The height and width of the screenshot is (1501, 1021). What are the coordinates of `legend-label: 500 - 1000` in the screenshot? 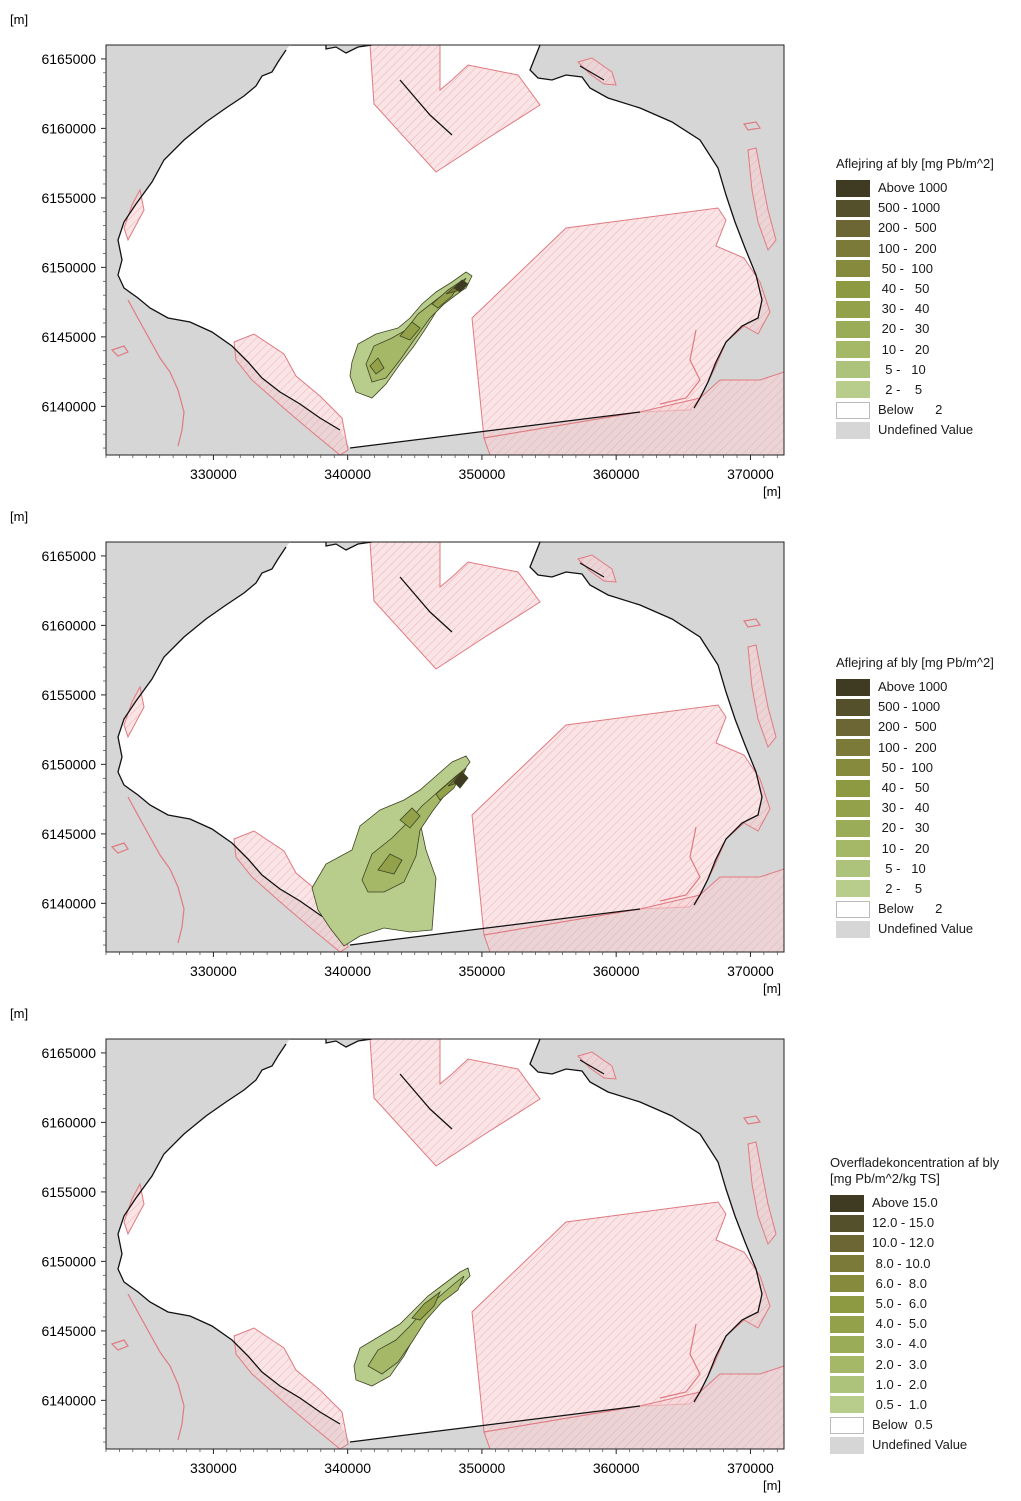 It's located at (909, 208).